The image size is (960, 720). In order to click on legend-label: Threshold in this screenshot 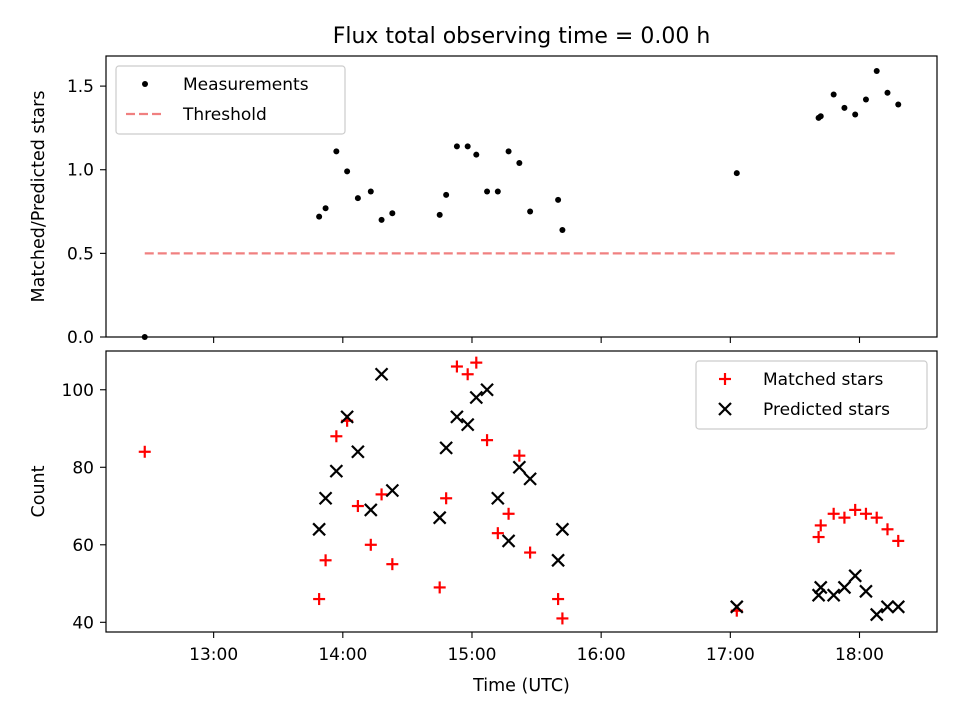, I will do `click(224, 115)`.